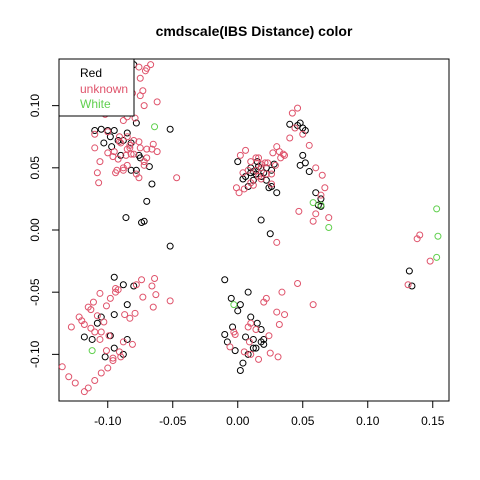 The width and height of the screenshot is (480, 480). Describe the element at coordinates (44, 231) in the screenshot. I see `y-axis: -0.10 -0.05 0.00 0.05 0.10` at that location.